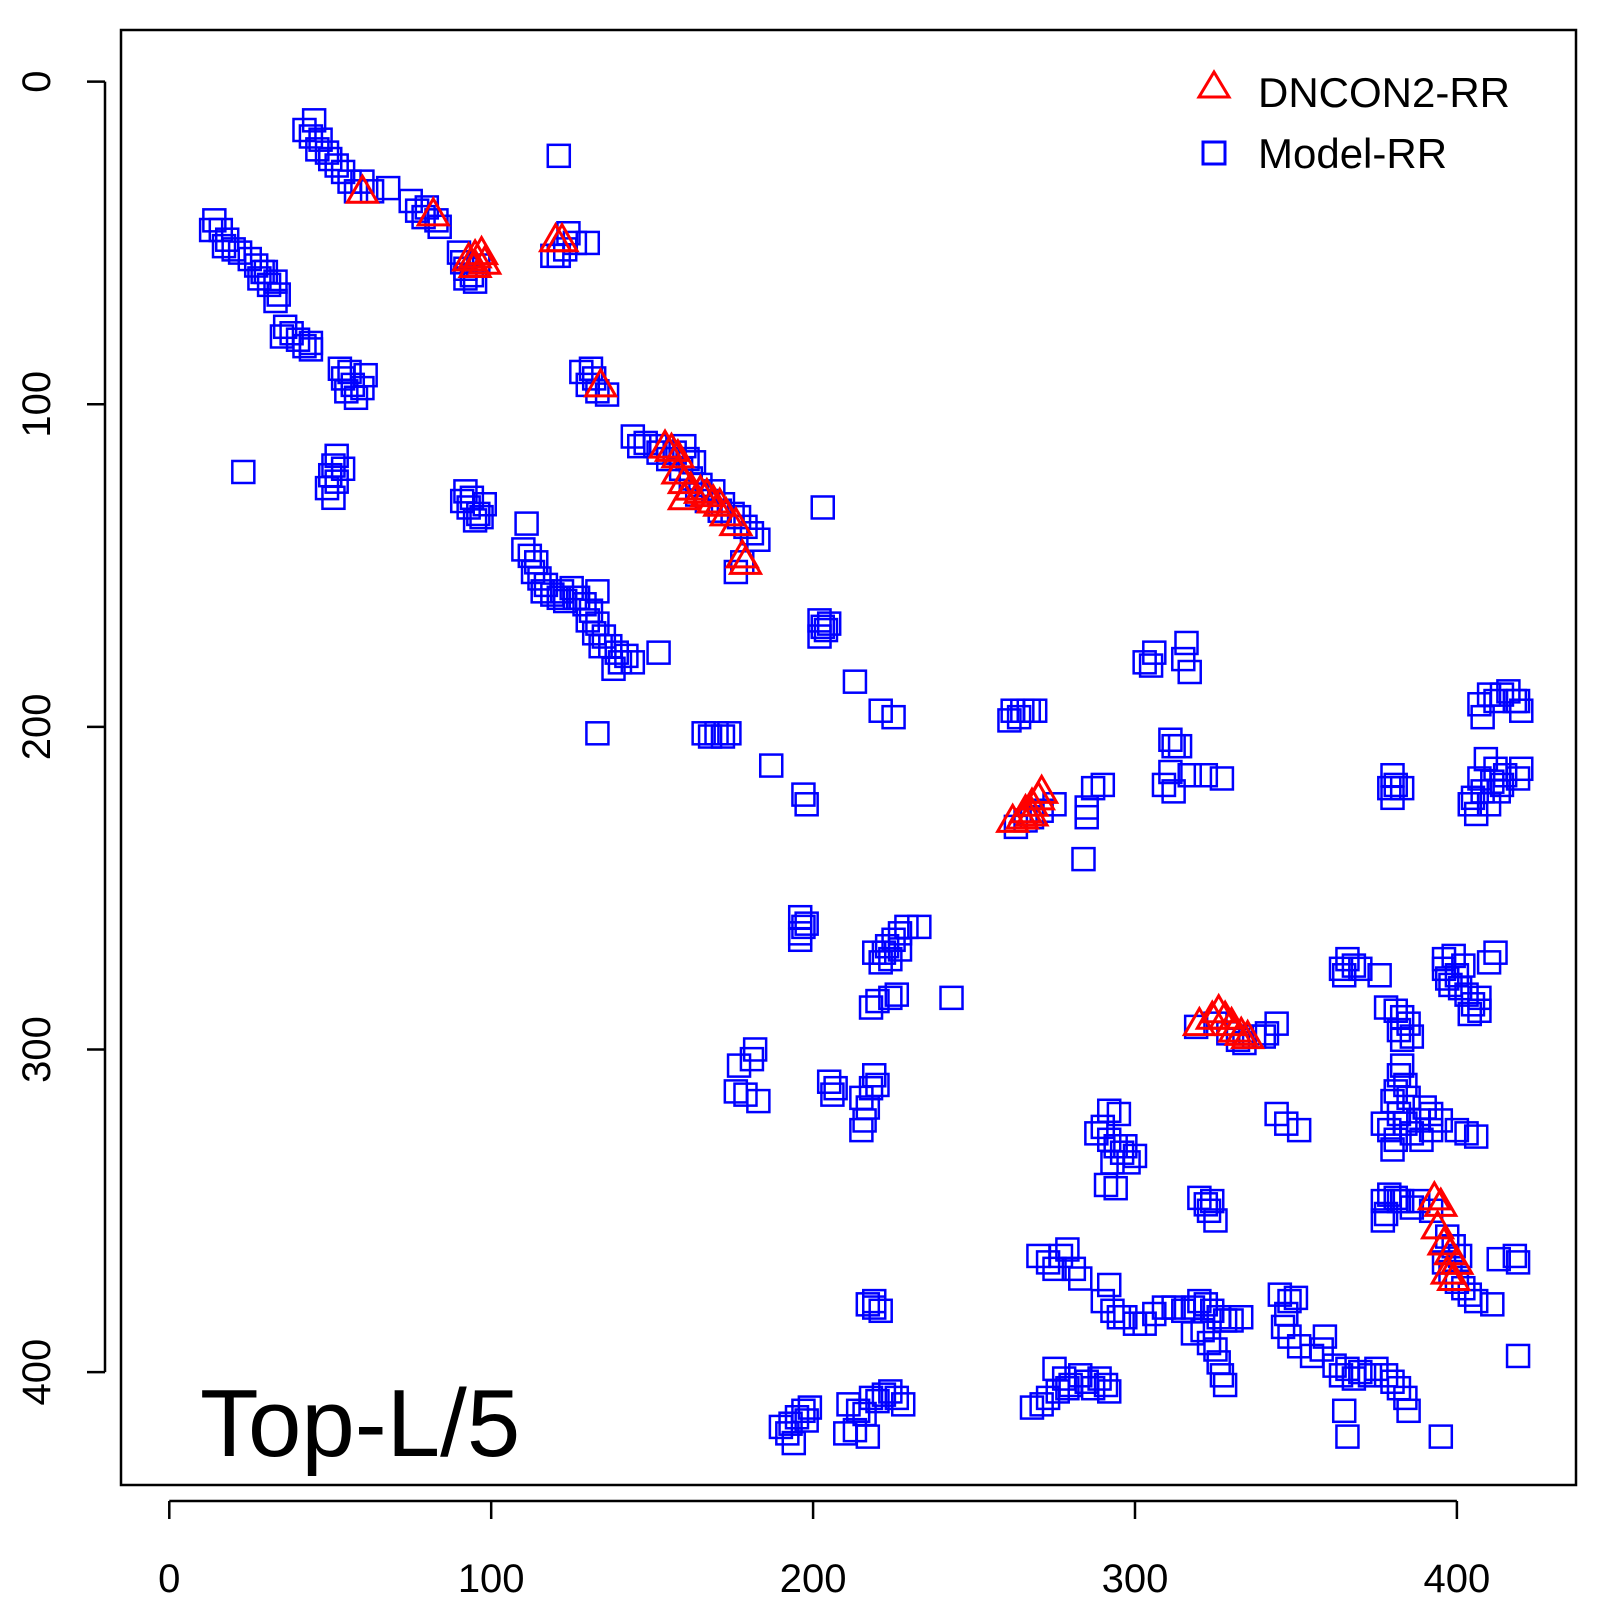 The width and height of the screenshot is (1600, 1600). Describe the element at coordinates (37, 1372) in the screenshot. I see `y-tick-label: 400` at that location.